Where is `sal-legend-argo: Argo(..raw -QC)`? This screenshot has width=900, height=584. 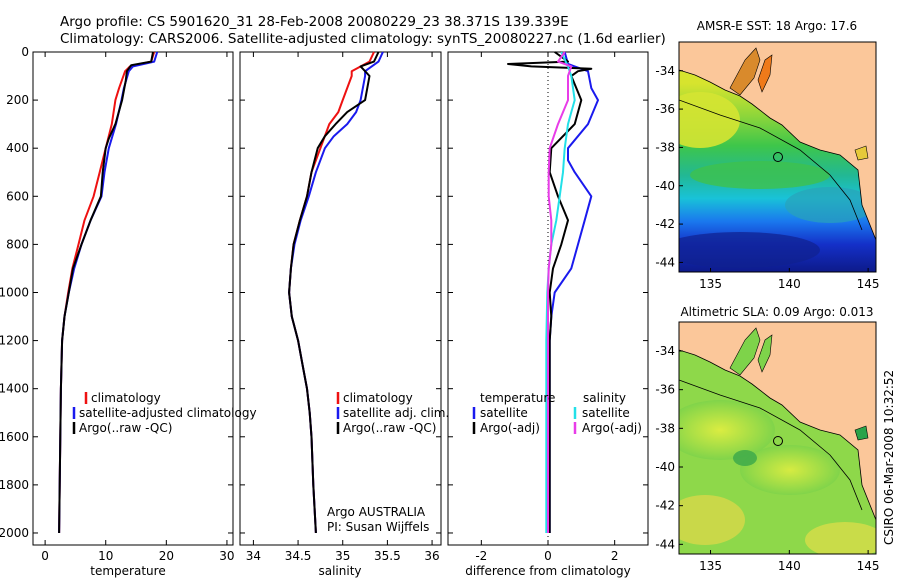
sal-legend-argo: Argo(..raw -QC) is located at coordinates (389, 428).